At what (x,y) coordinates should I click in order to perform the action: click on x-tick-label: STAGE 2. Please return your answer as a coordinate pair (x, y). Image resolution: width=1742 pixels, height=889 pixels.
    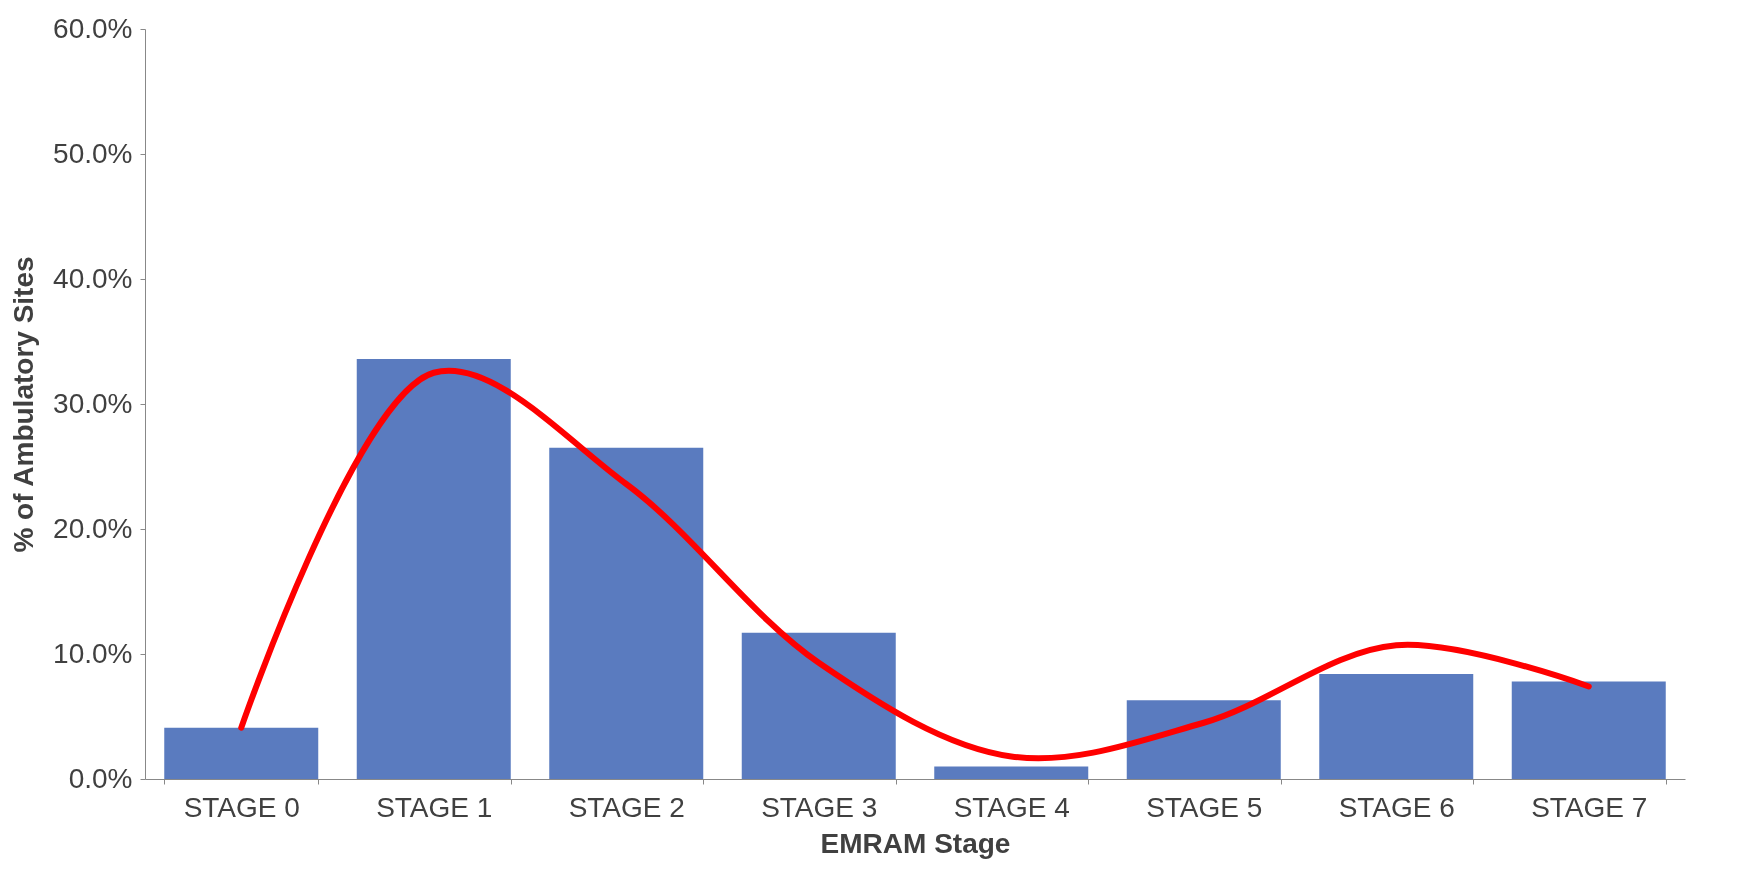
    Looking at the image, I should click on (626, 807).